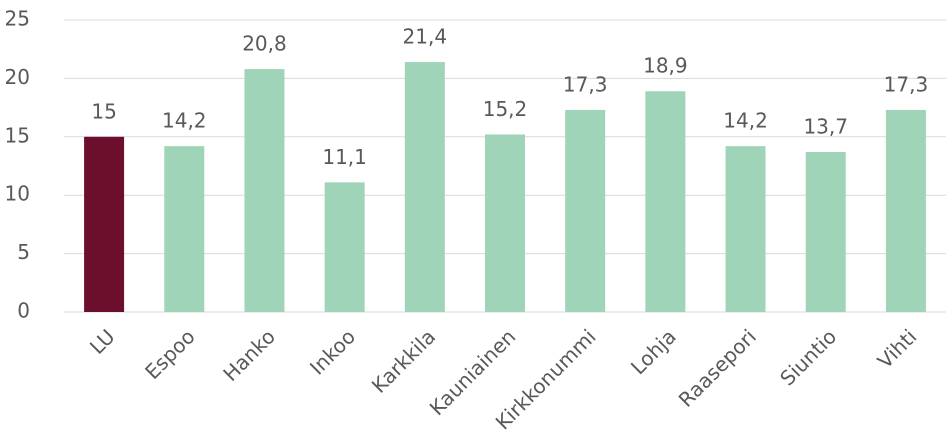 Image resolution: width=951 pixels, height=445 pixels. Describe the element at coordinates (403, 360) in the screenshot. I see `x-tick-label: Karkkila` at that location.